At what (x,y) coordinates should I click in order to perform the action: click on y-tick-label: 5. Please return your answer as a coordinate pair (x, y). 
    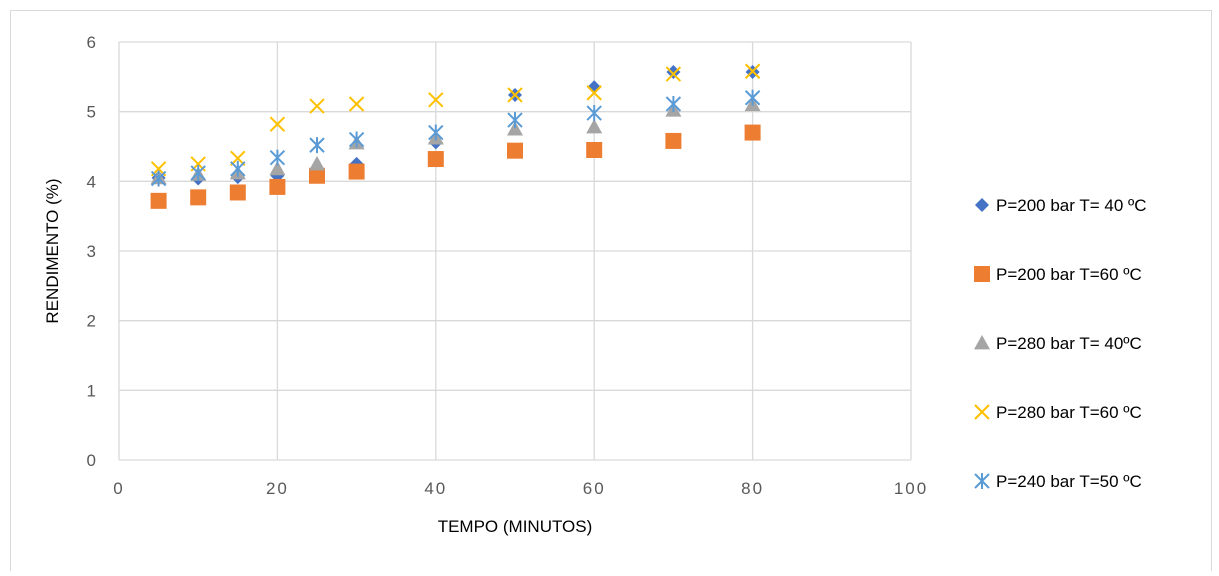
    Looking at the image, I should click on (91, 112).